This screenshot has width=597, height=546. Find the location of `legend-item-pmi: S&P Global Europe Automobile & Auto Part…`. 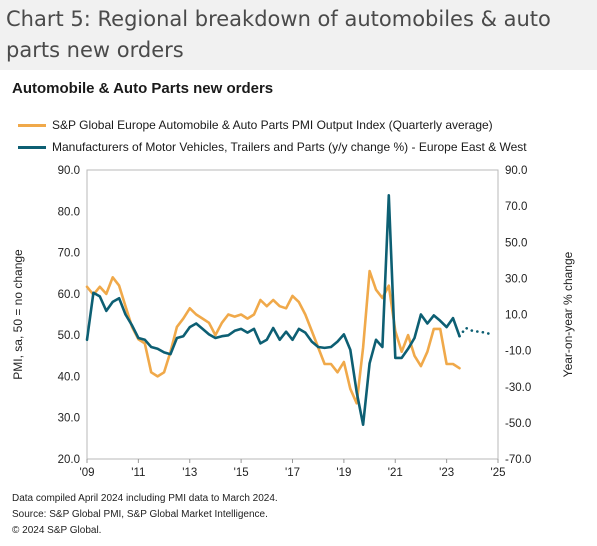

legend-item-pmi: S&P Global Europe Automobile & Auto Part… is located at coordinates (272, 125).